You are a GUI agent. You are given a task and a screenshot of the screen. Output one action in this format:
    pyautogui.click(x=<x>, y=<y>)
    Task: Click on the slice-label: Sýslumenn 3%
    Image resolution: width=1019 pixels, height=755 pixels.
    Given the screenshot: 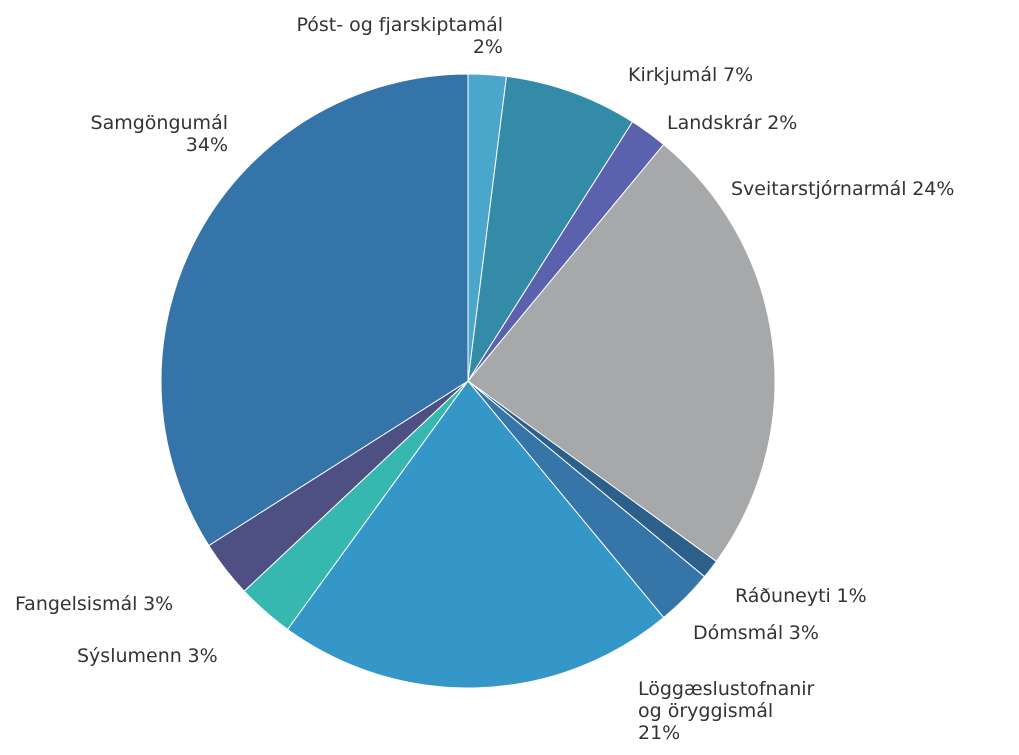 What is the action you would take?
    pyautogui.click(x=147, y=656)
    